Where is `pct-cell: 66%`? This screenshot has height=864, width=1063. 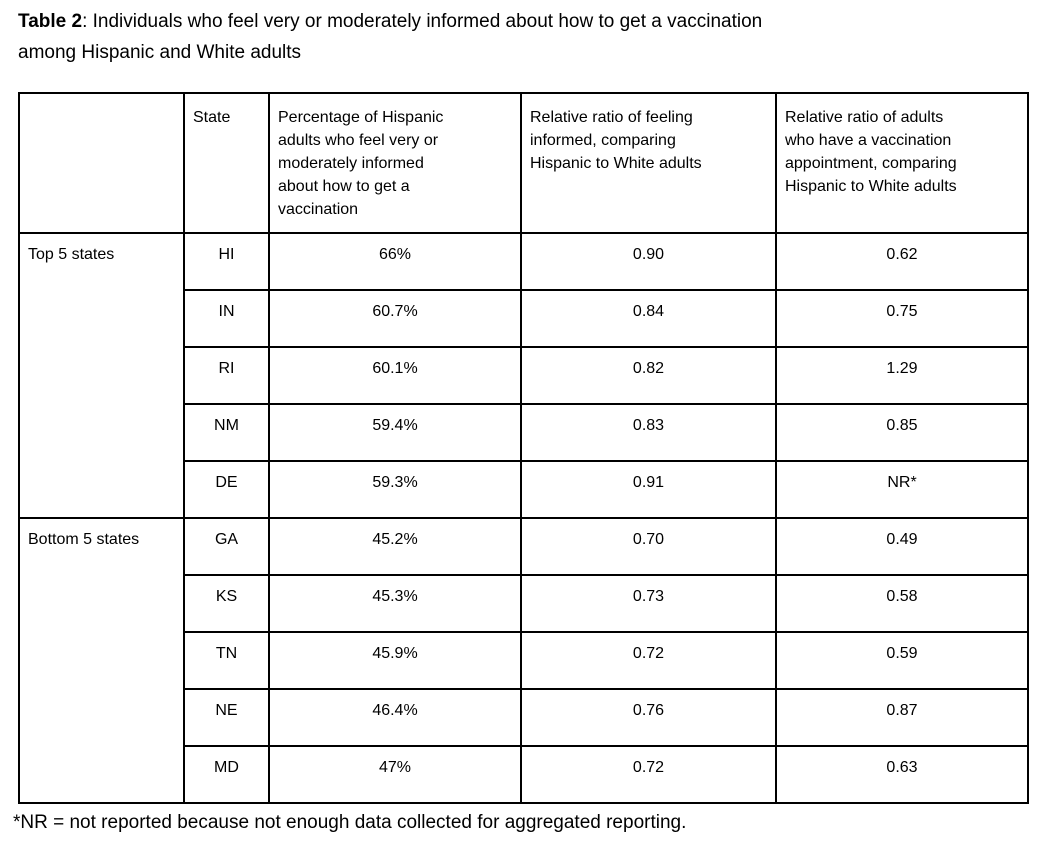 pct-cell: 66% is located at coordinates (395, 261).